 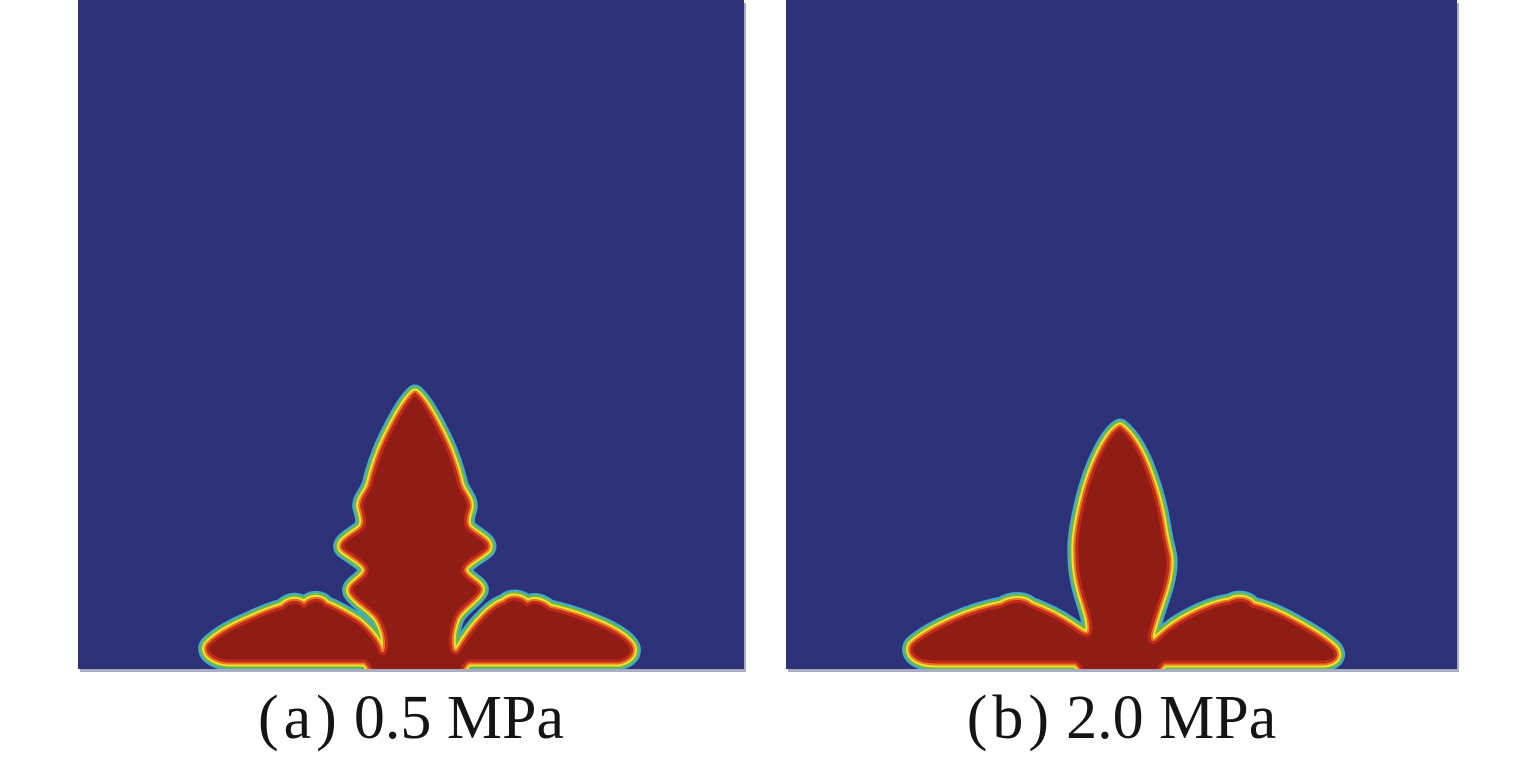 I want to click on caption-a: (a) 0.5 MPa, so click(x=411, y=718).